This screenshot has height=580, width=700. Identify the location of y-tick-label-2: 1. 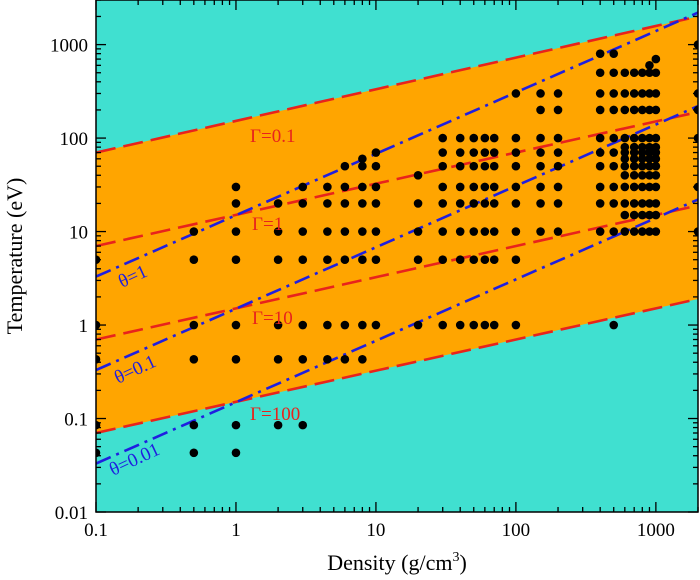
(84, 326).